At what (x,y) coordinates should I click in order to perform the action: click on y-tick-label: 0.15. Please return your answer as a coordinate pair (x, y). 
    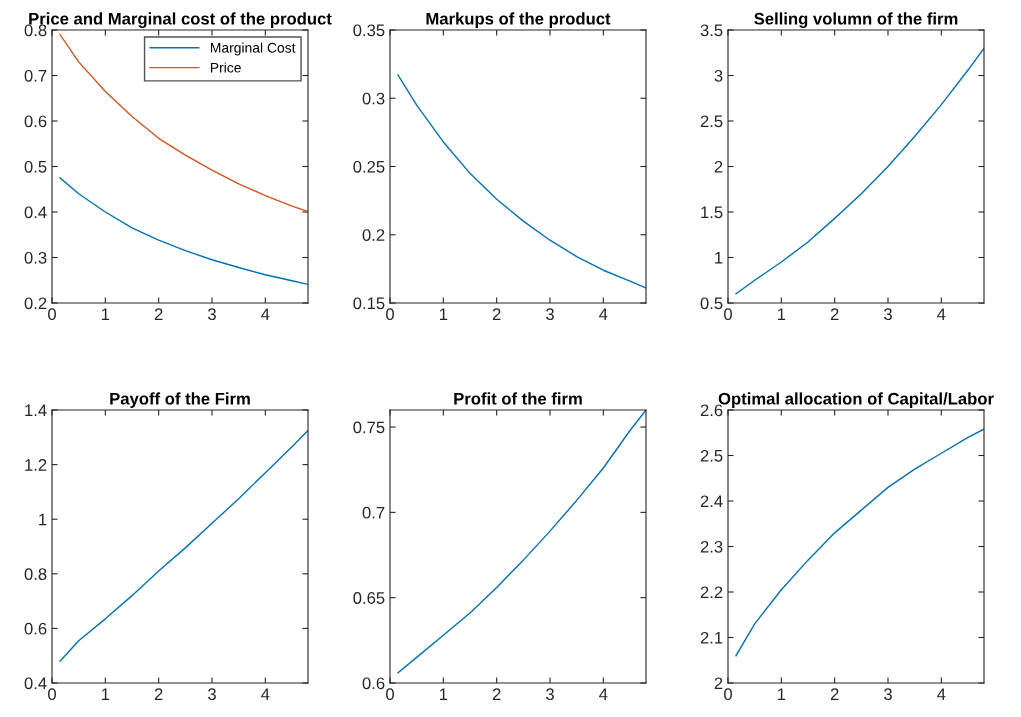
    Looking at the image, I should click on (369, 303).